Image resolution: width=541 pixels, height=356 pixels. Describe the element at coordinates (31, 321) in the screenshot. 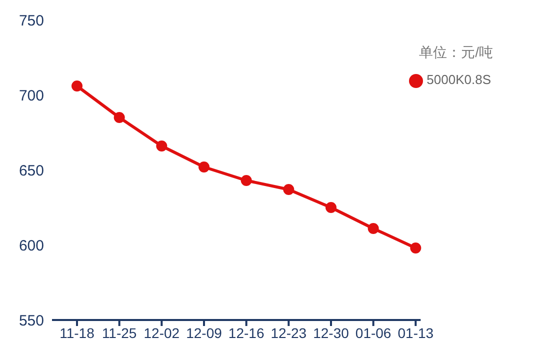

I see `y-tick-label: 550` at that location.